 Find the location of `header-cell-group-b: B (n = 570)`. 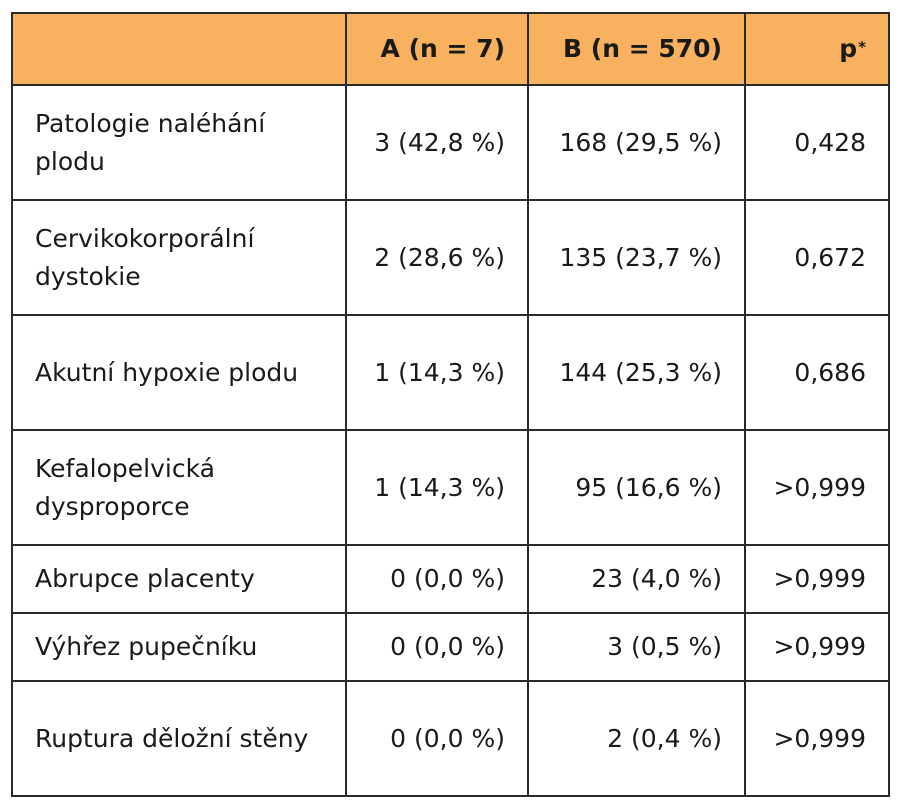

header-cell-group-b: B (n = 570) is located at coordinates (636, 49).